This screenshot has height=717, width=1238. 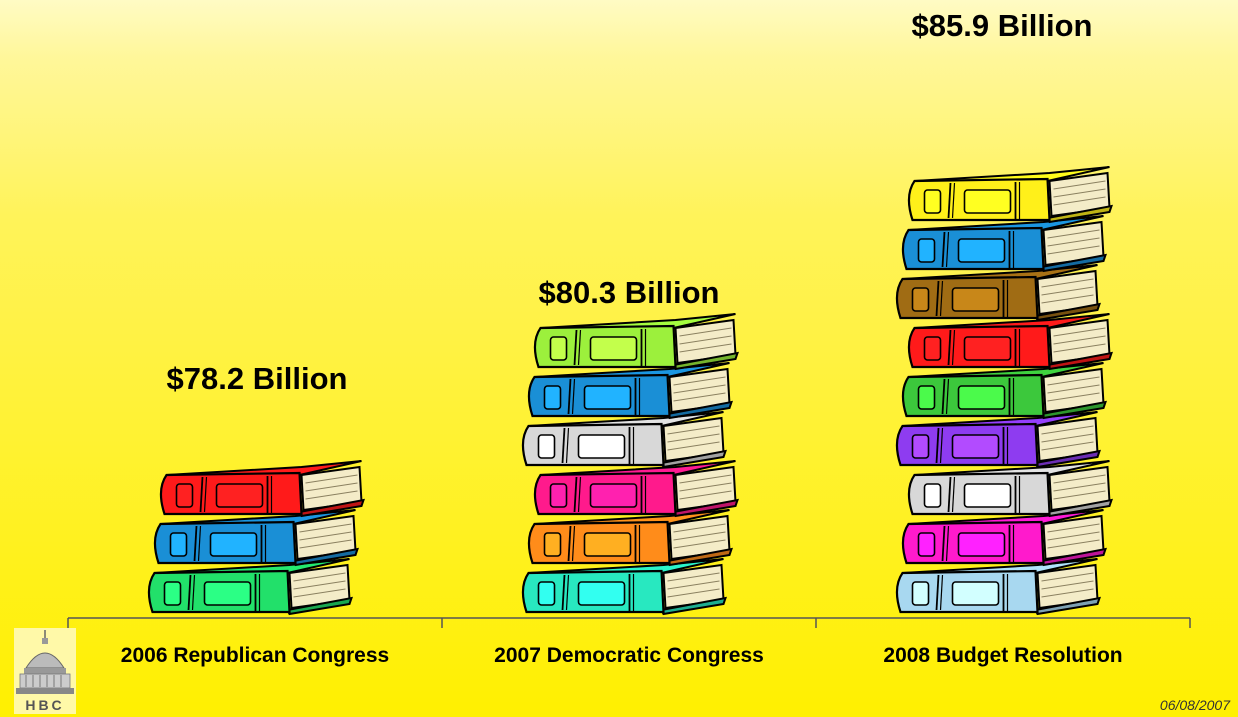 I want to click on svg-text: HBC, so click(x=44, y=705).